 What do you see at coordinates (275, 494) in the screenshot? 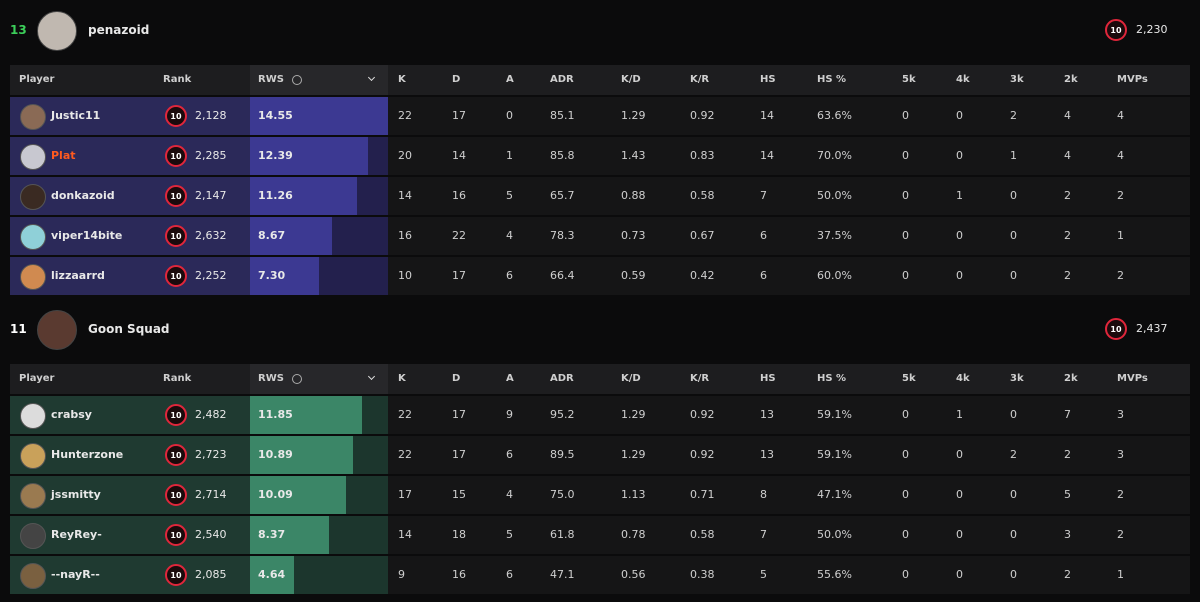
I see `player-rws: 10.09` at bounding box center [275, 494].